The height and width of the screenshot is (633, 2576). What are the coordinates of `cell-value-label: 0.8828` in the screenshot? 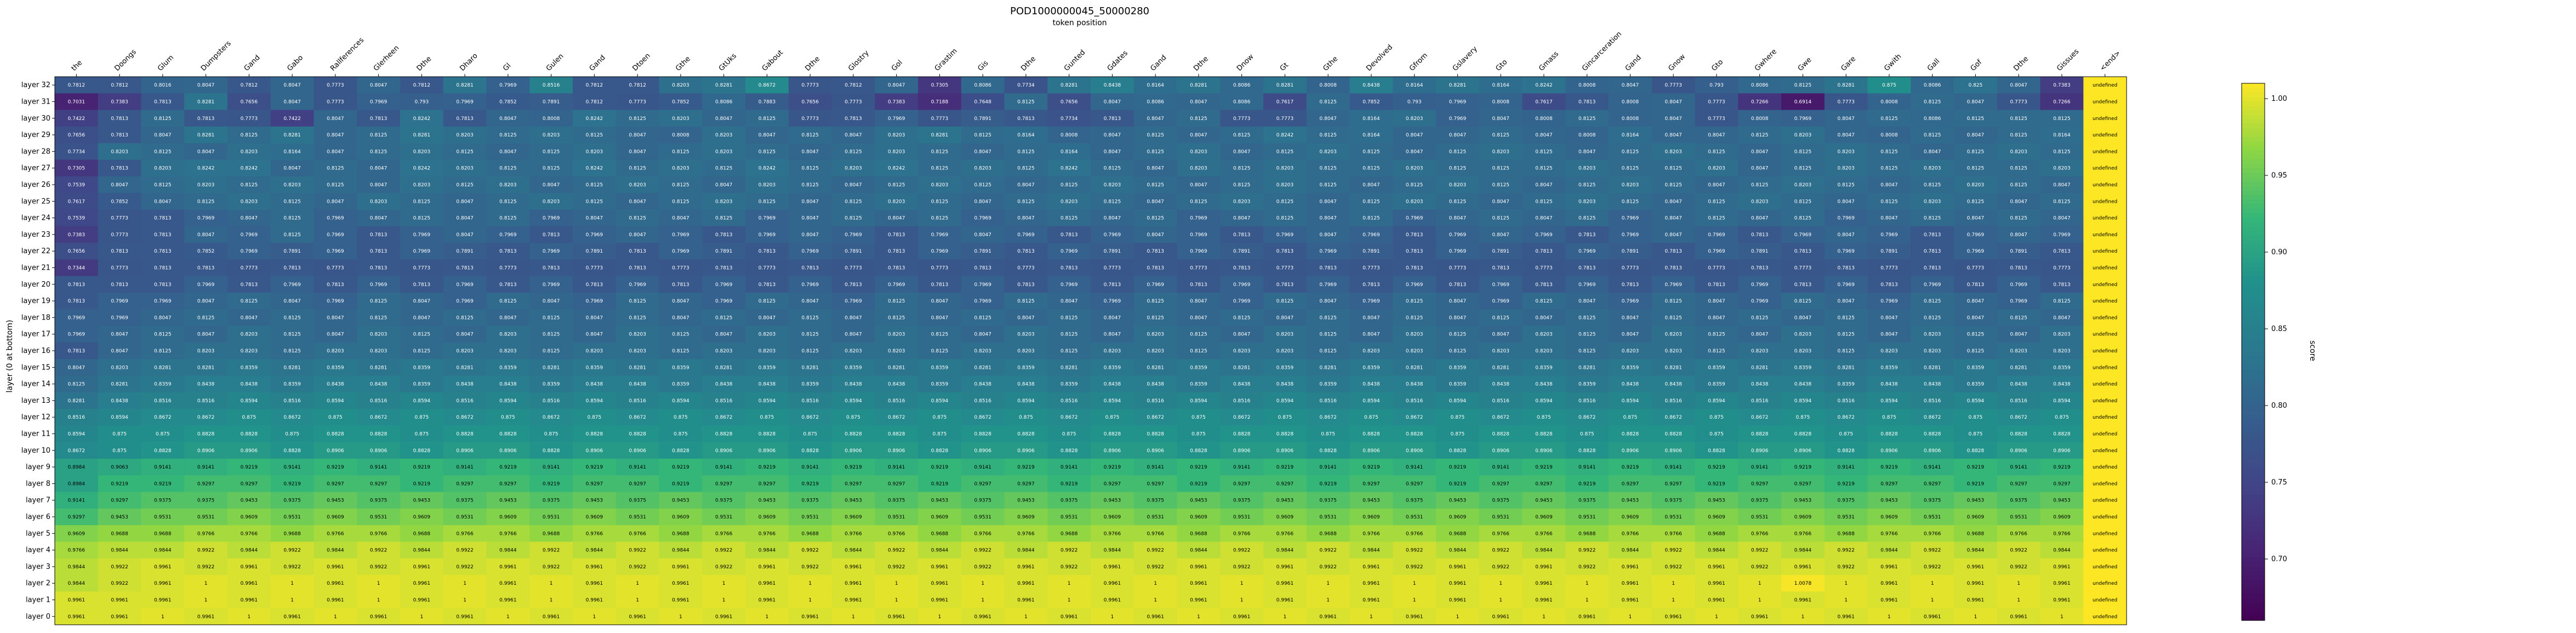 It's located at (378, 434).